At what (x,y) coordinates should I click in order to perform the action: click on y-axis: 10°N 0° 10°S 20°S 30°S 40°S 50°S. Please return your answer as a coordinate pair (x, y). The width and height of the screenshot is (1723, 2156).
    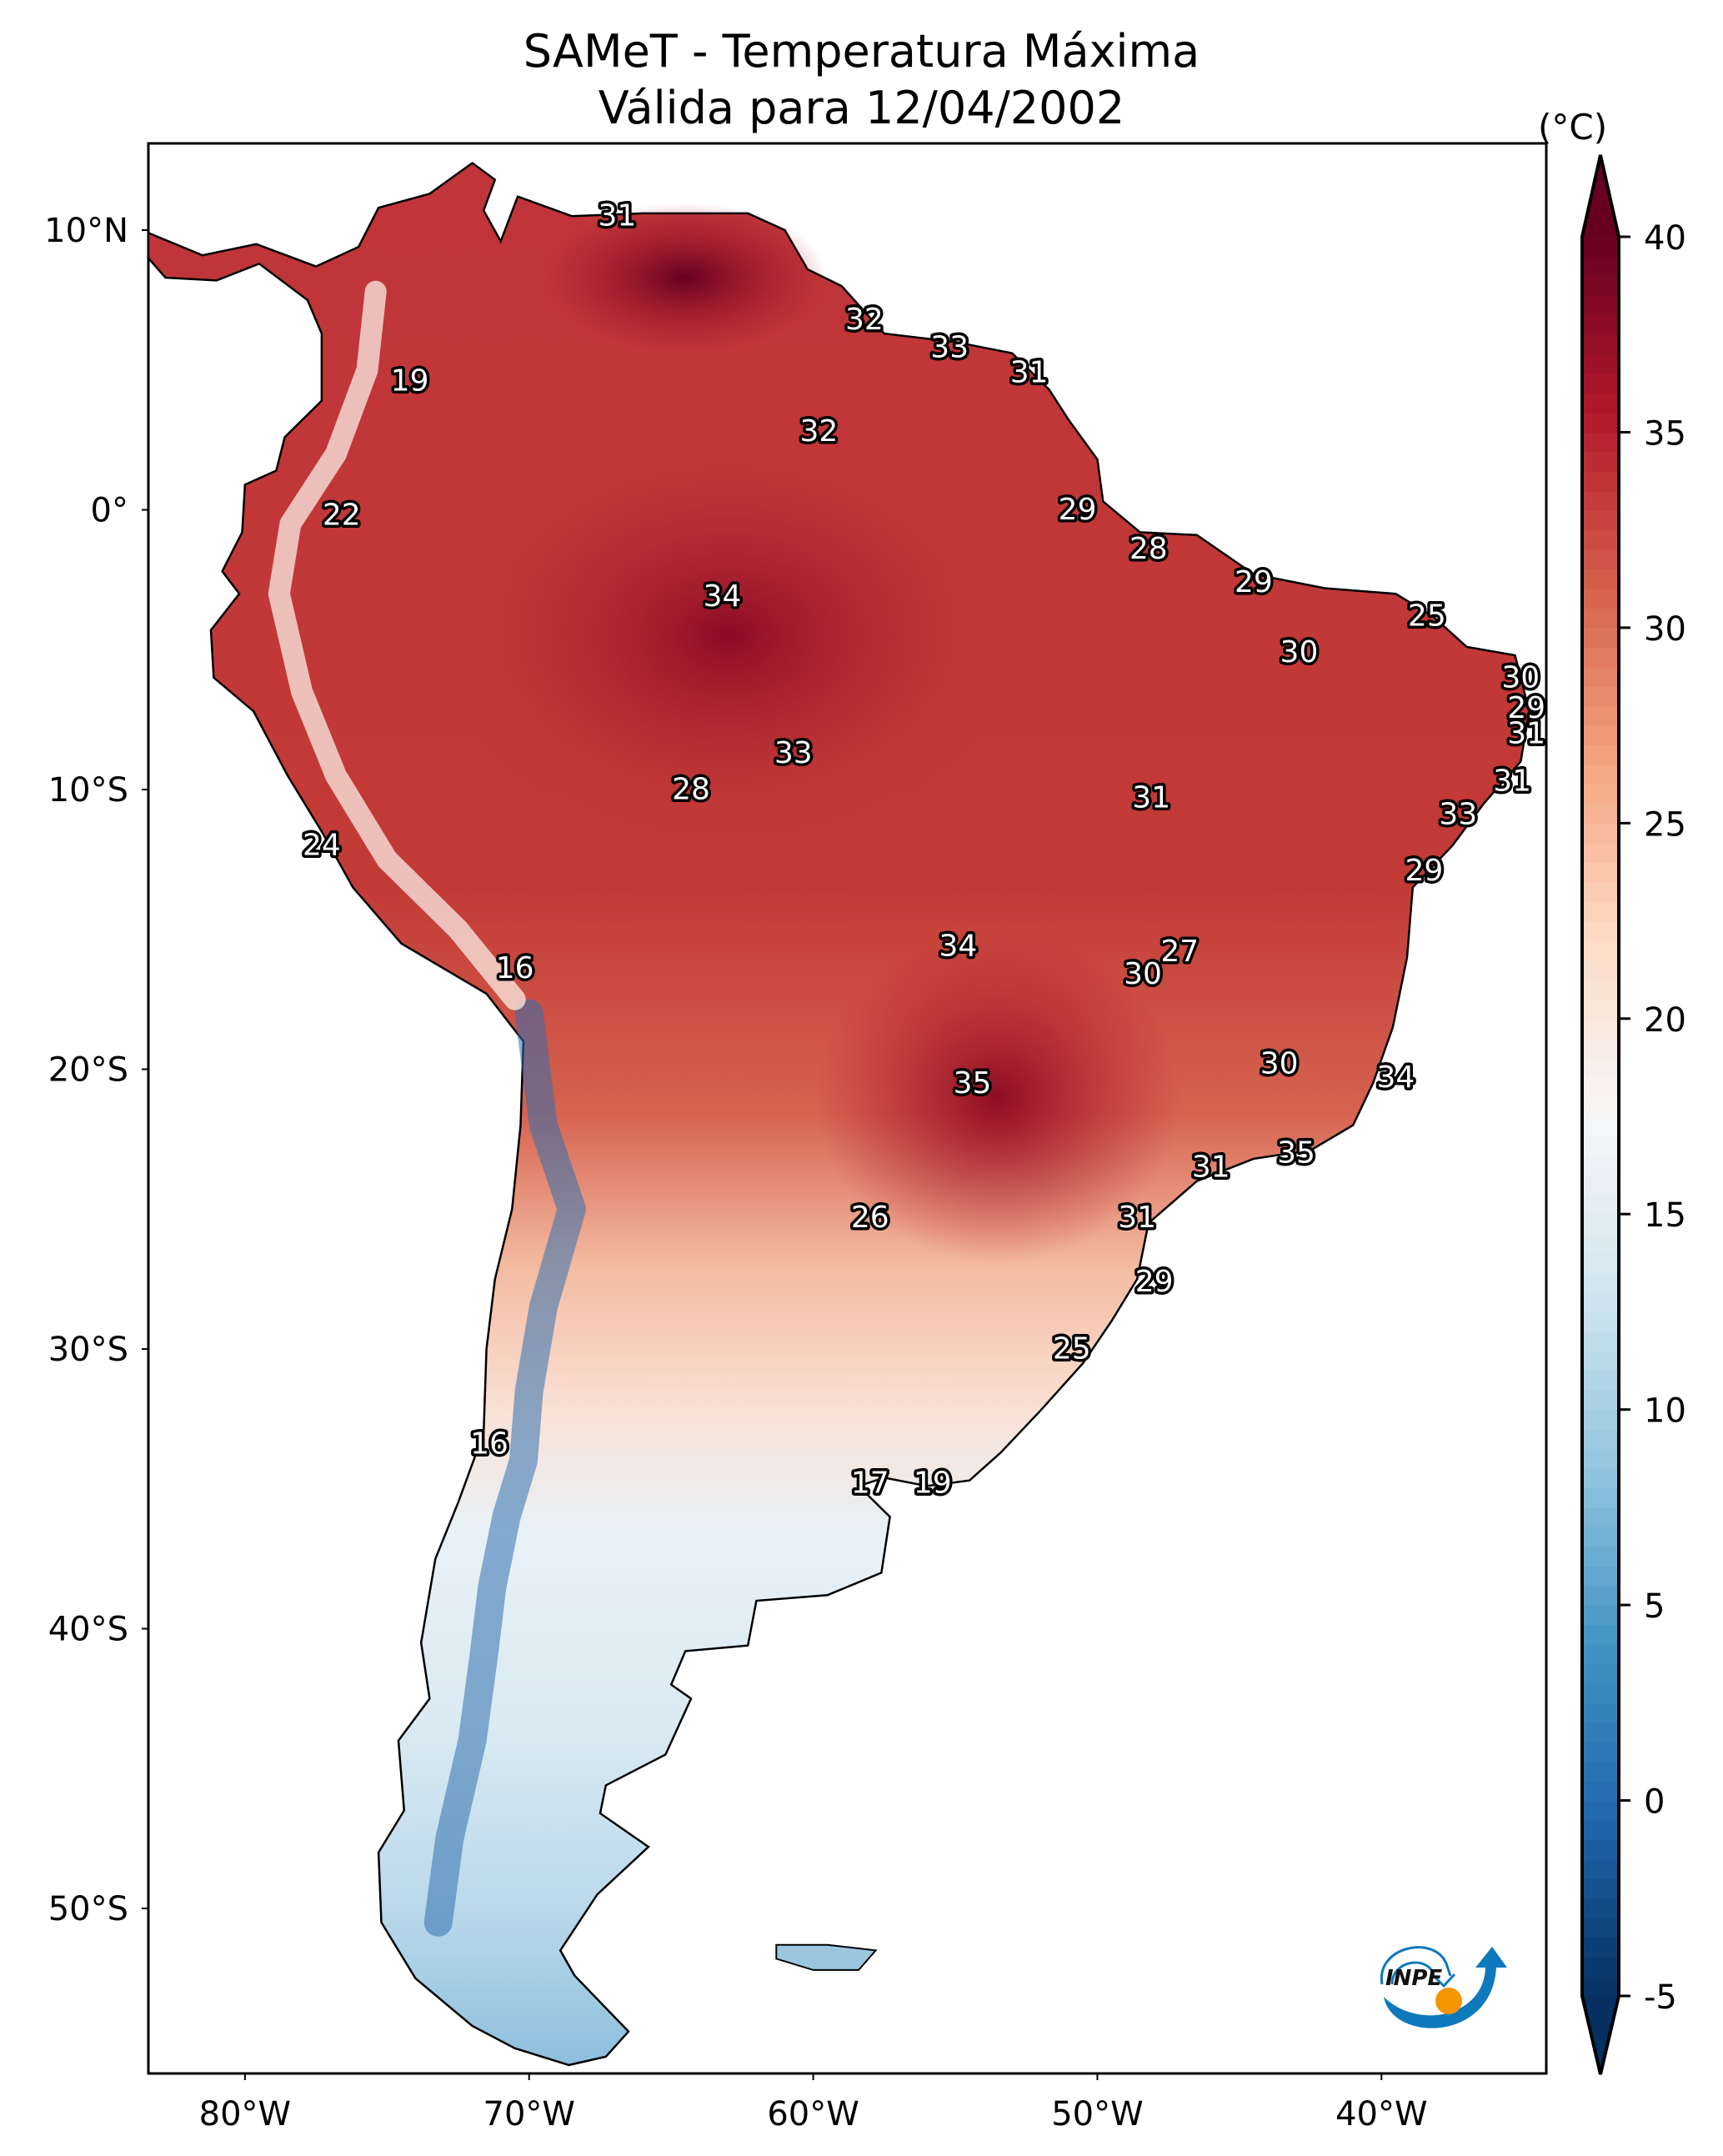
    Looking at the image, I should click on (96, 1070).